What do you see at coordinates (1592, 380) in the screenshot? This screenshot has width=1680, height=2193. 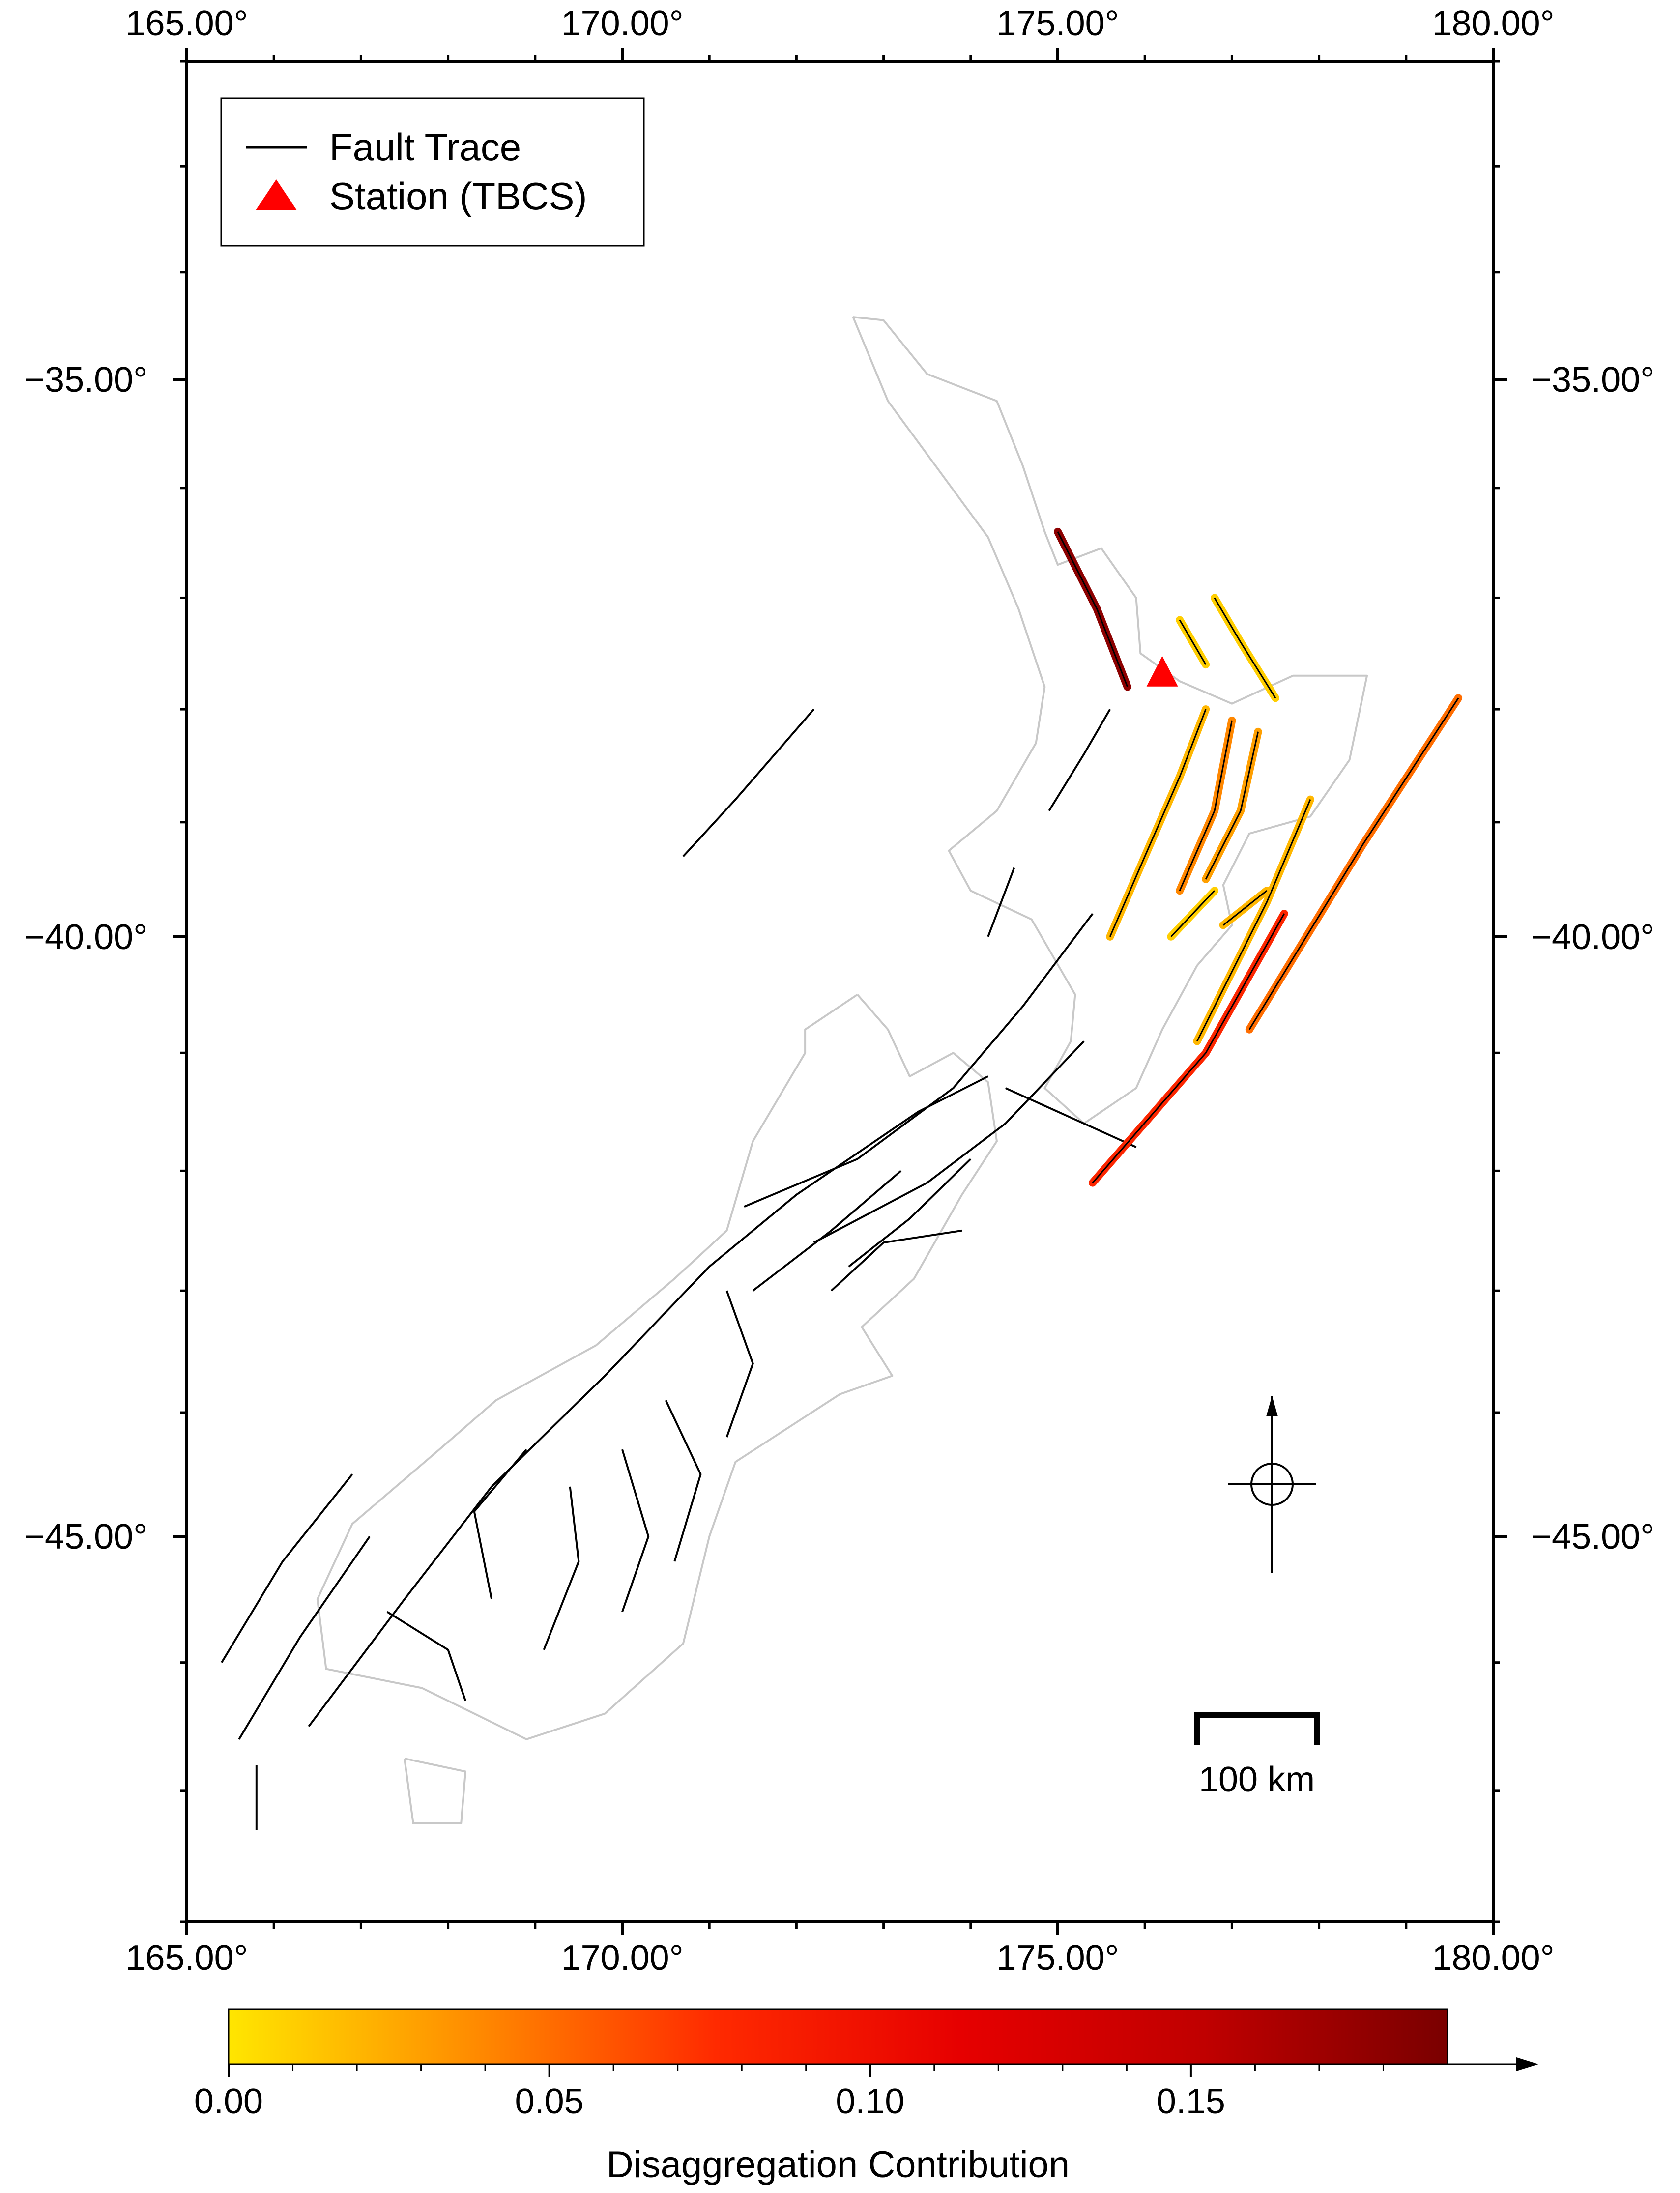 I see `y-tick-label-right: −35.00°` at bounding box center [1592, 380].